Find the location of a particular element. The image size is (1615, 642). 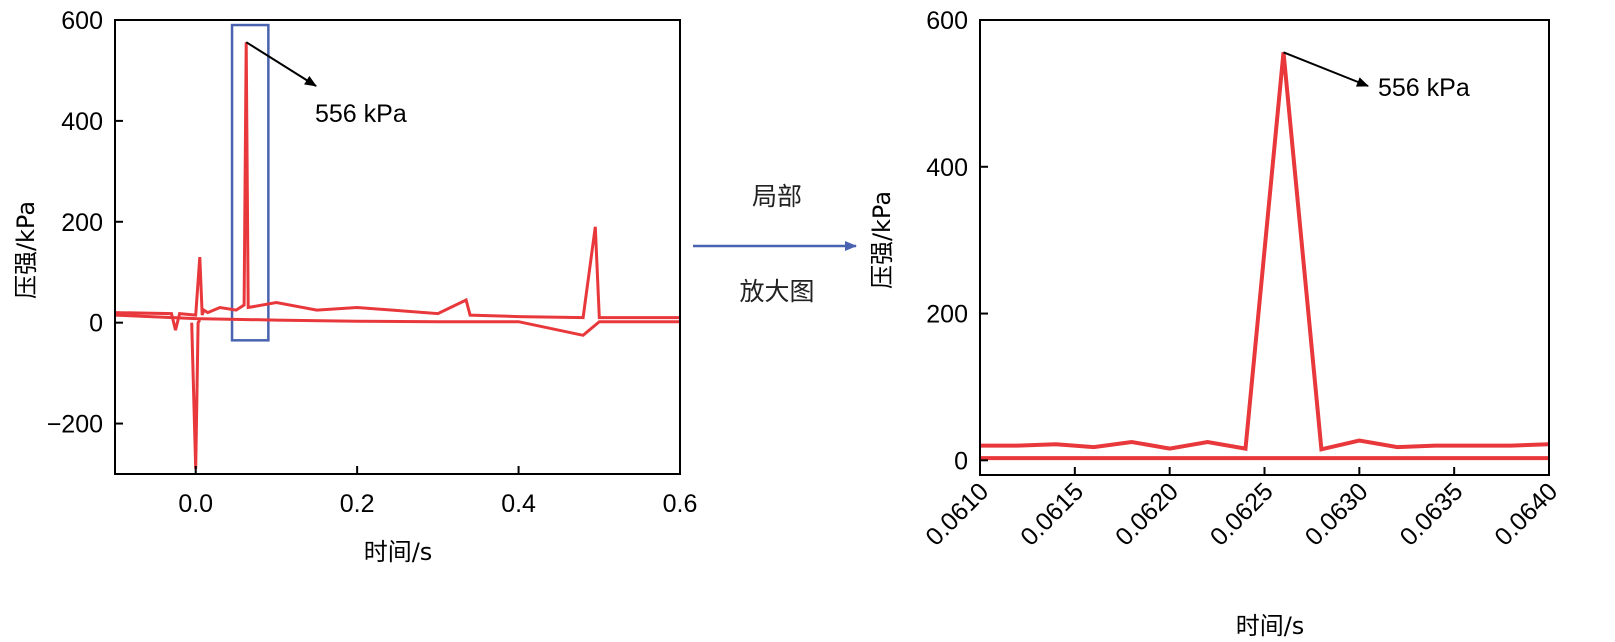

left-x-axis-label: 时间/s is located at coordinates (398, 552).